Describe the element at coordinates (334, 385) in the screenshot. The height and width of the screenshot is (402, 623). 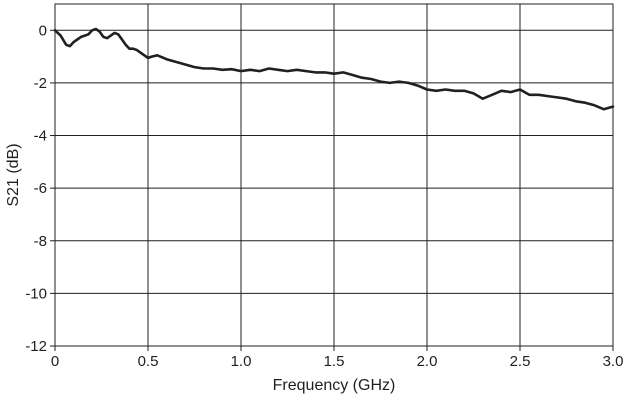
I see `x-axis-title: Frequency (GHz)` at that location.